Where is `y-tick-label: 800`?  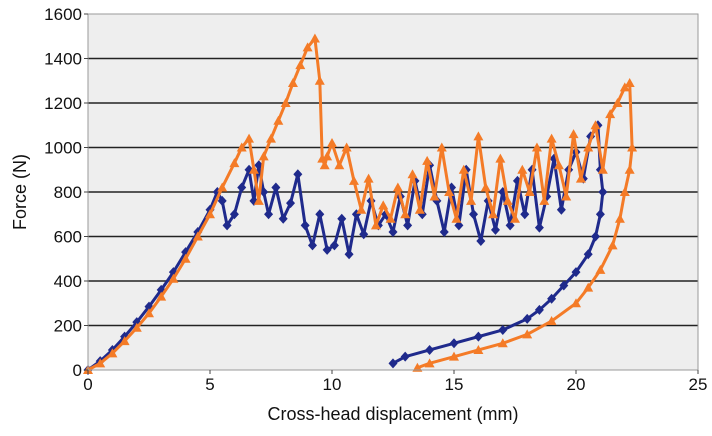
y-tick-label: 800 is located at coordinates (68, 192).